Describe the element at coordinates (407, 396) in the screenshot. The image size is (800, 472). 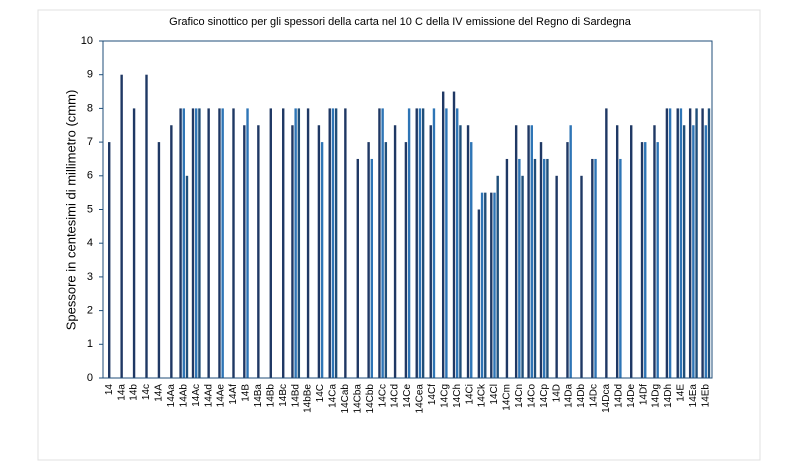
I see `x-tick-label: 14Ce` at that location.